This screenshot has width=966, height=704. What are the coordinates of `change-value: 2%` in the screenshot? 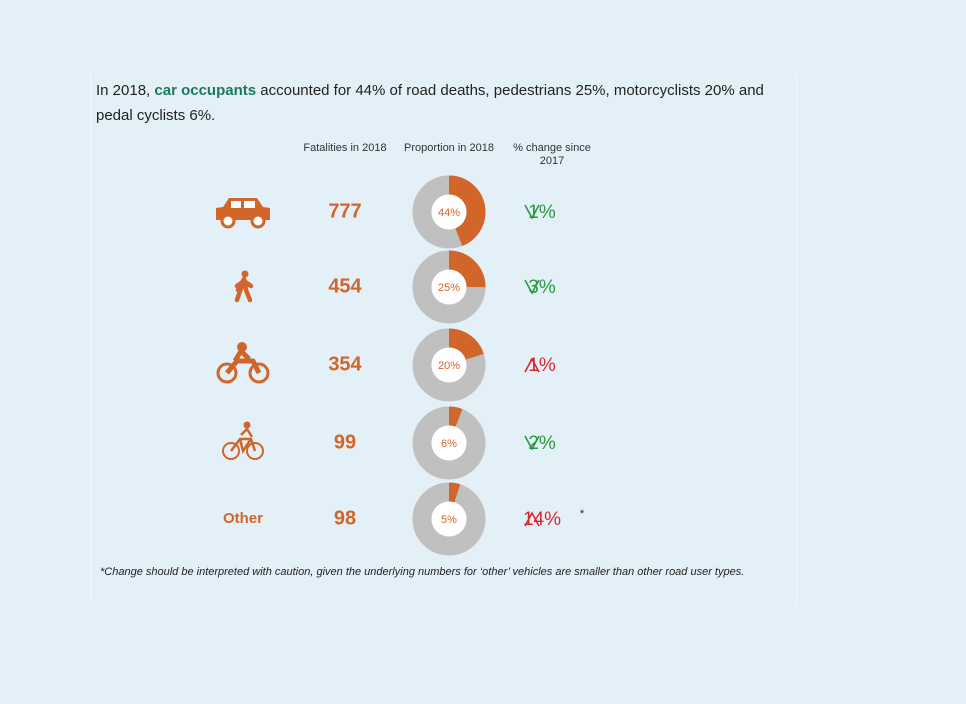 It's located at (542, 443).